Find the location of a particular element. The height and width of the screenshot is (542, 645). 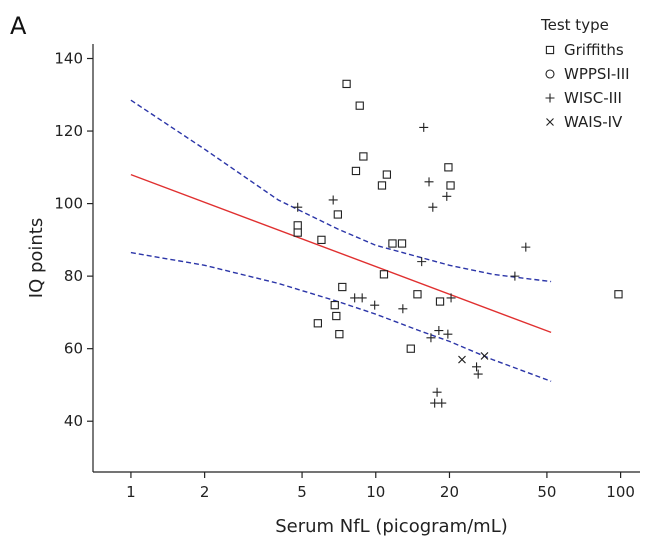

x-tick-label: 1 is located at coordinates (131, 492).